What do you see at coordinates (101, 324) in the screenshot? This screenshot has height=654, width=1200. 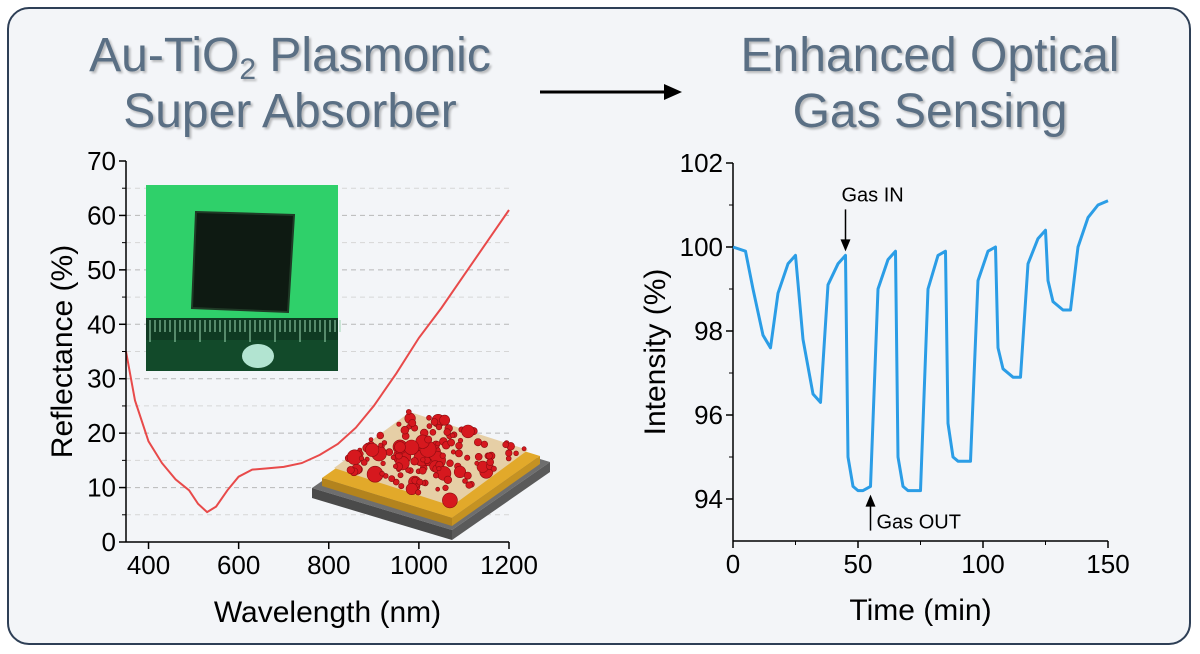 I see `left-y-tick-label: 40` at bounding box center [101, 324].